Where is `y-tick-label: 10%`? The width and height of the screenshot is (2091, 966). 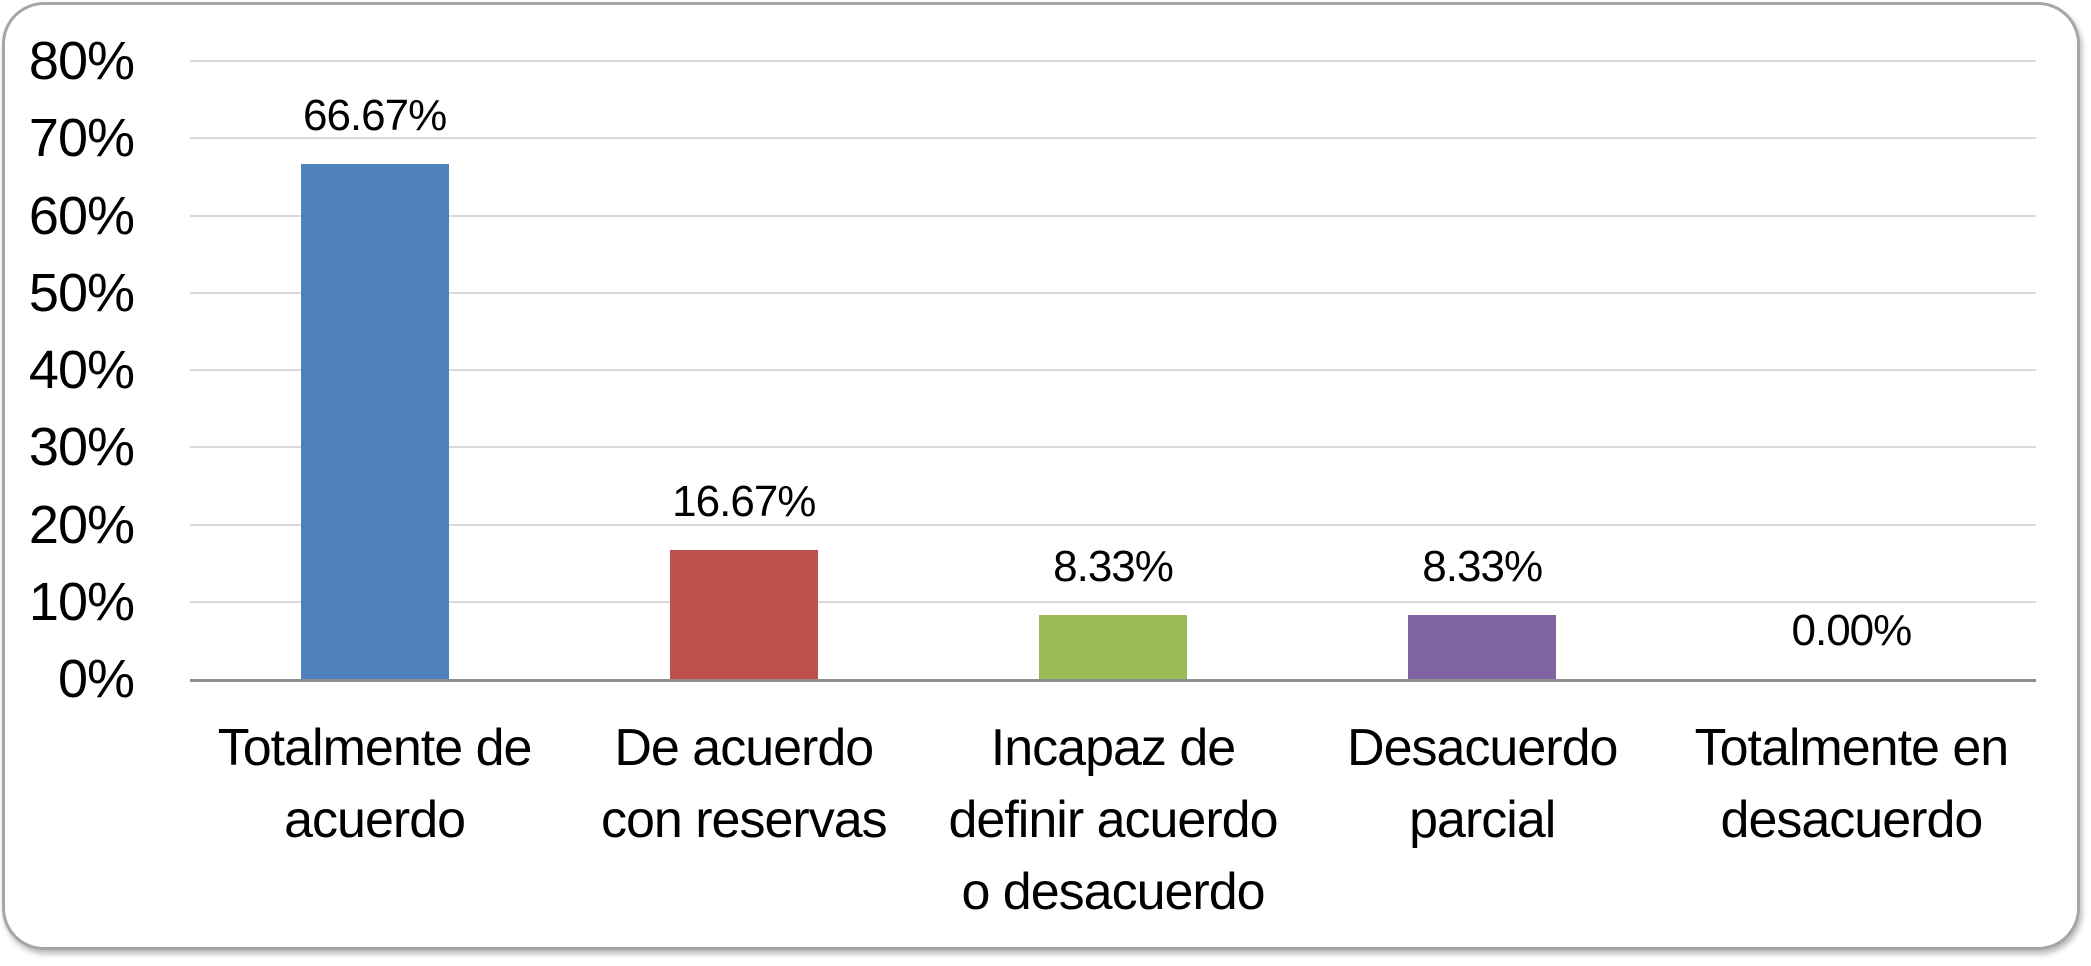 y-tick-label: 10% is located at coordinates (81, 601).